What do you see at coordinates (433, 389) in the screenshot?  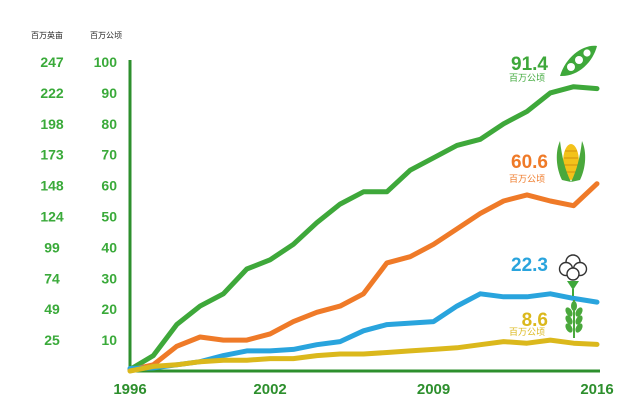 I see `x-tick-label: 2009` at bounding box center [433, 389].